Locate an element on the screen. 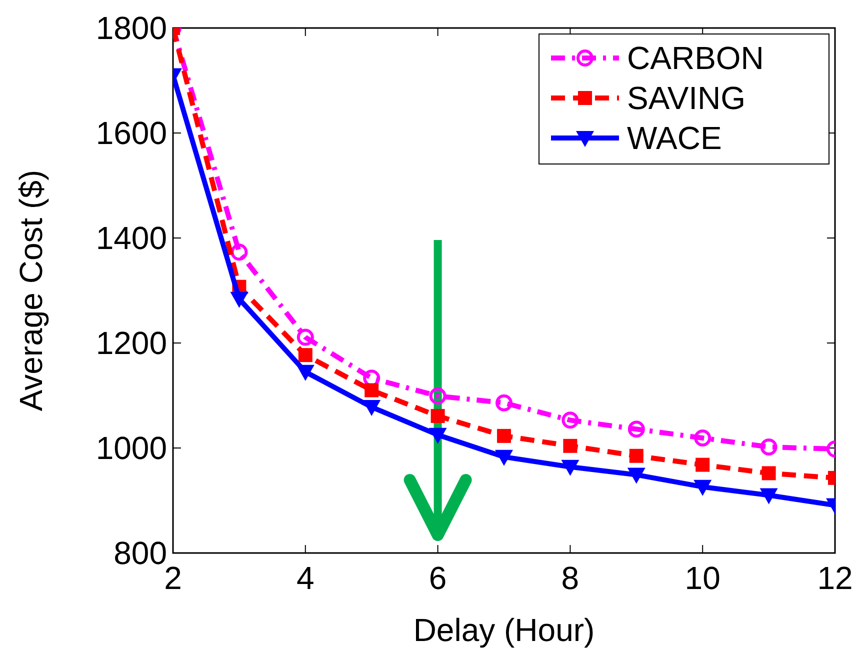  x-tick-label: 8 is located at coordinates (570, 578).